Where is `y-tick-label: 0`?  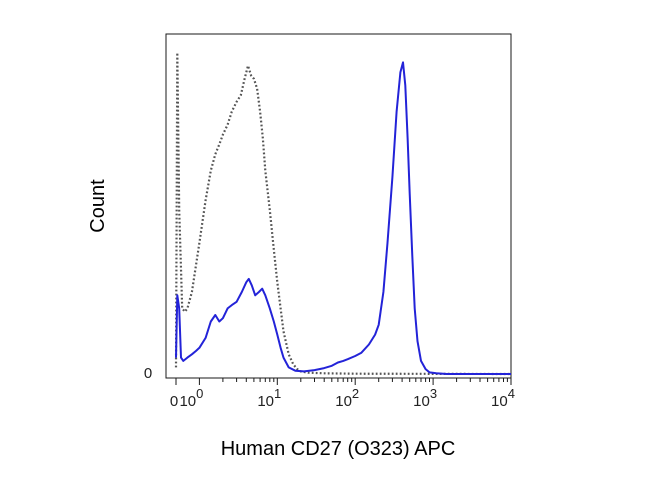 y-tick-label: 0 is located at coordinates (148, 373).